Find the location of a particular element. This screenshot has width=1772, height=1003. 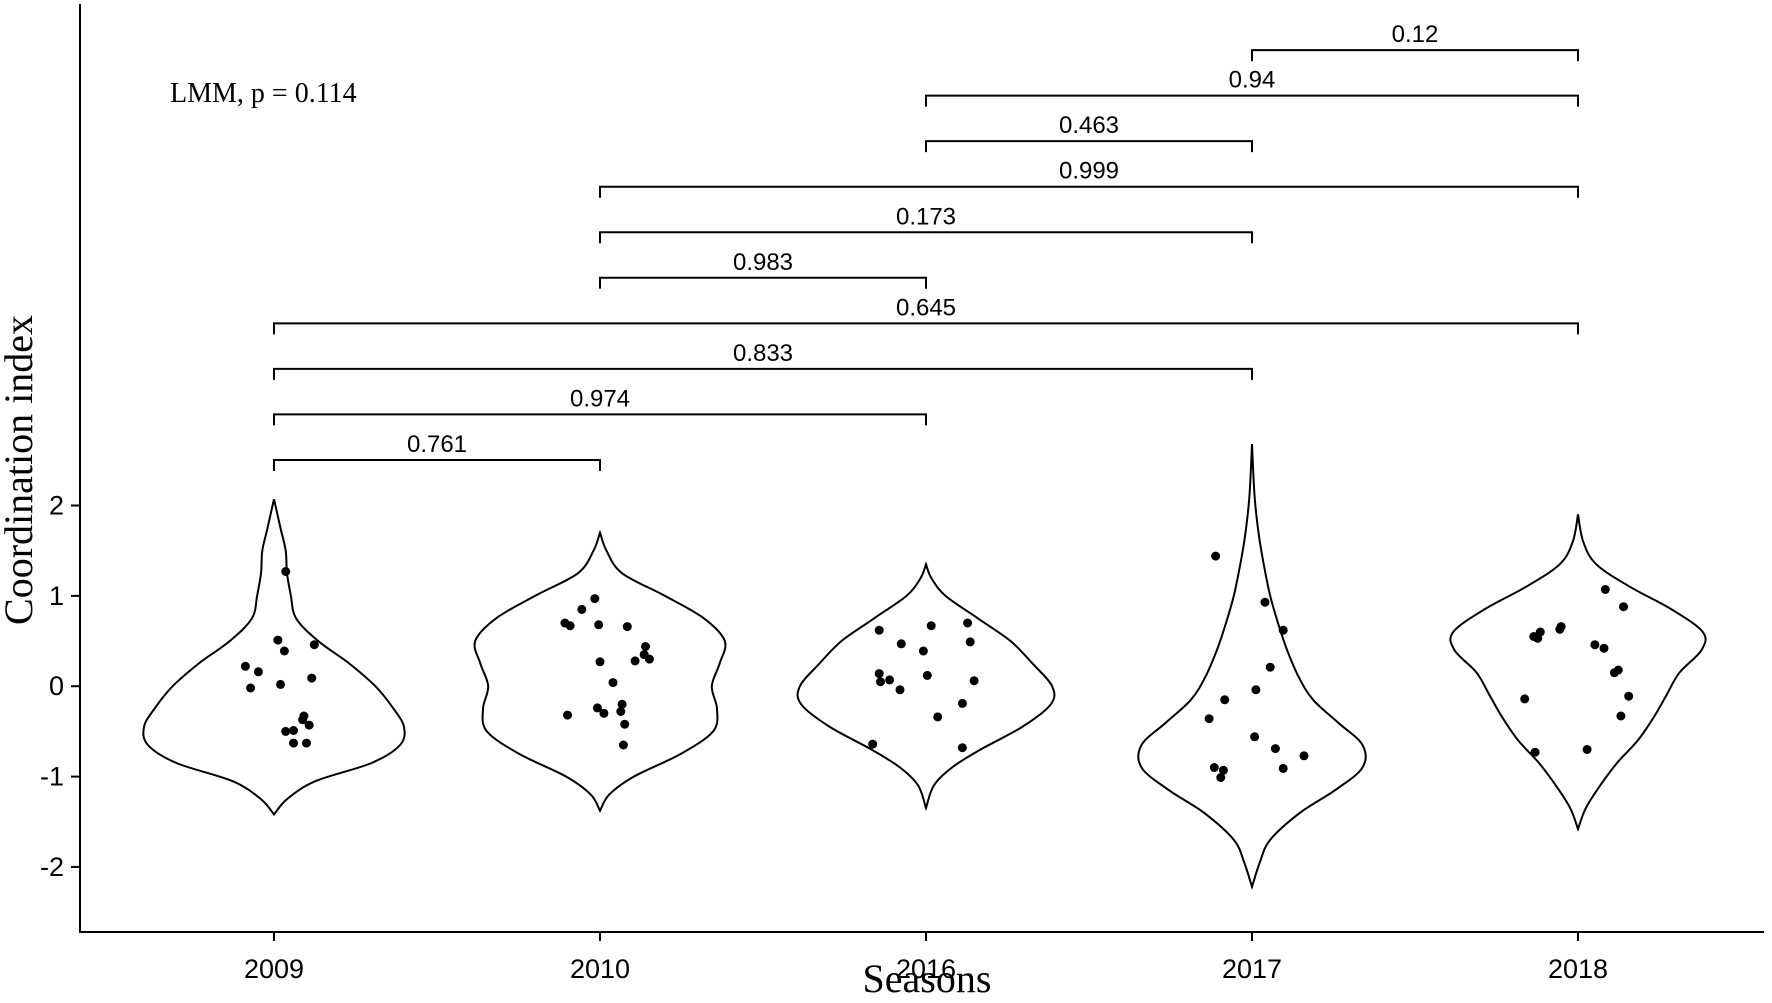

comparison-p-value: 0.12 is located at coordinates (1415, 34).